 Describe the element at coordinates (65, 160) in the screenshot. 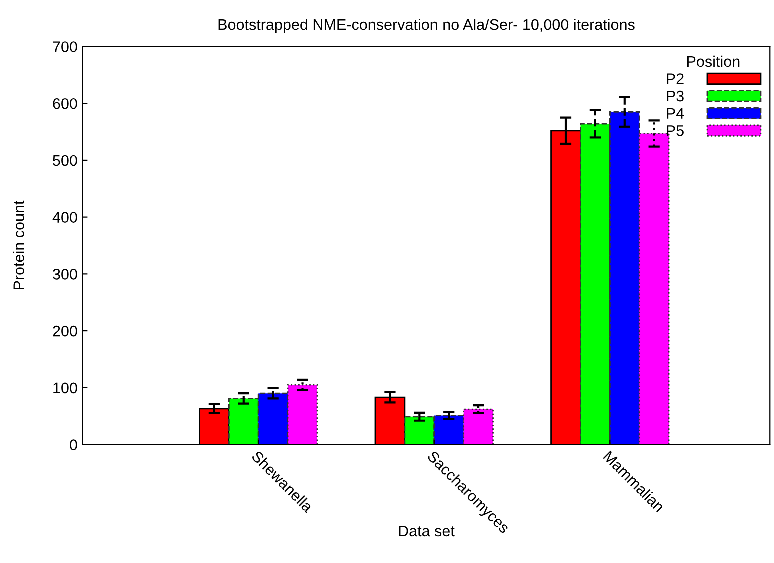

I see `y-tick-label: 500` at that location.